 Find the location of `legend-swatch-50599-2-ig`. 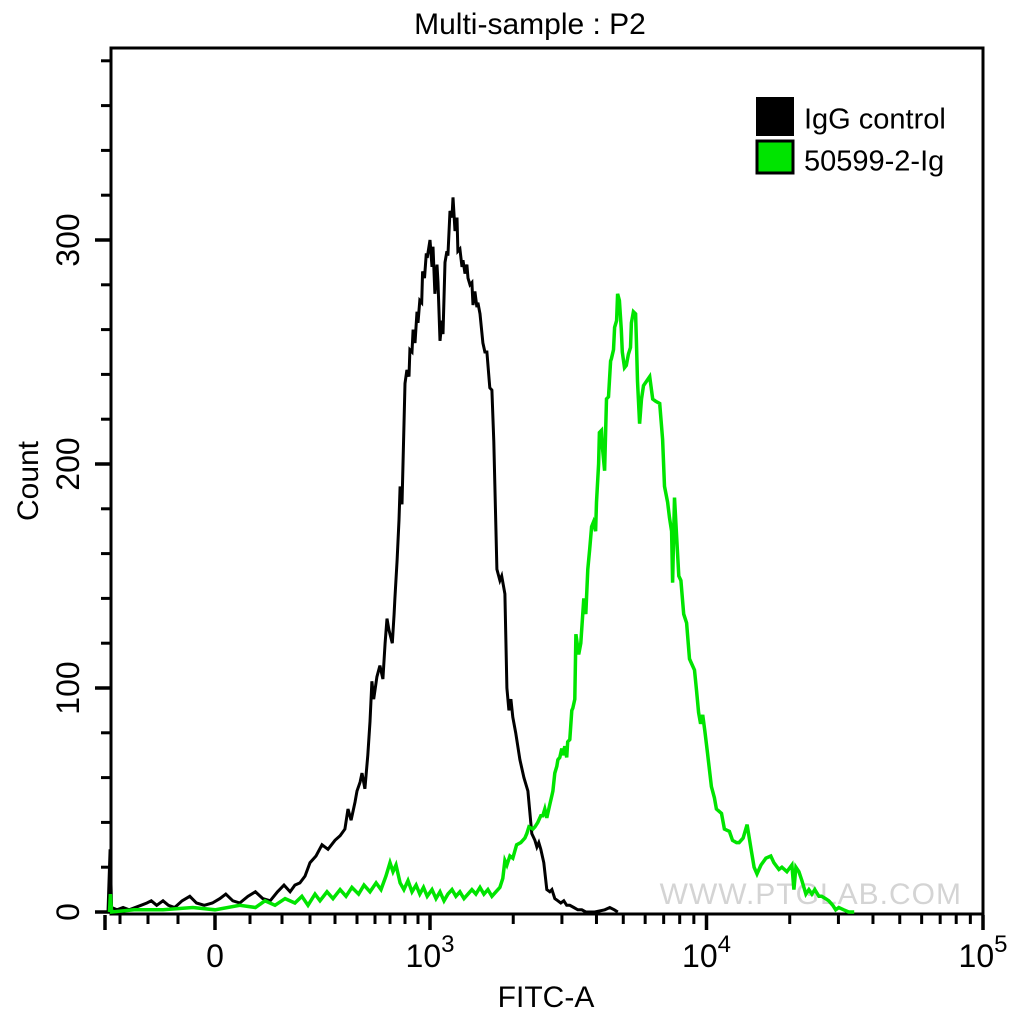

legend-swatch-50599-2-ig is located at coordinates (775, 157).